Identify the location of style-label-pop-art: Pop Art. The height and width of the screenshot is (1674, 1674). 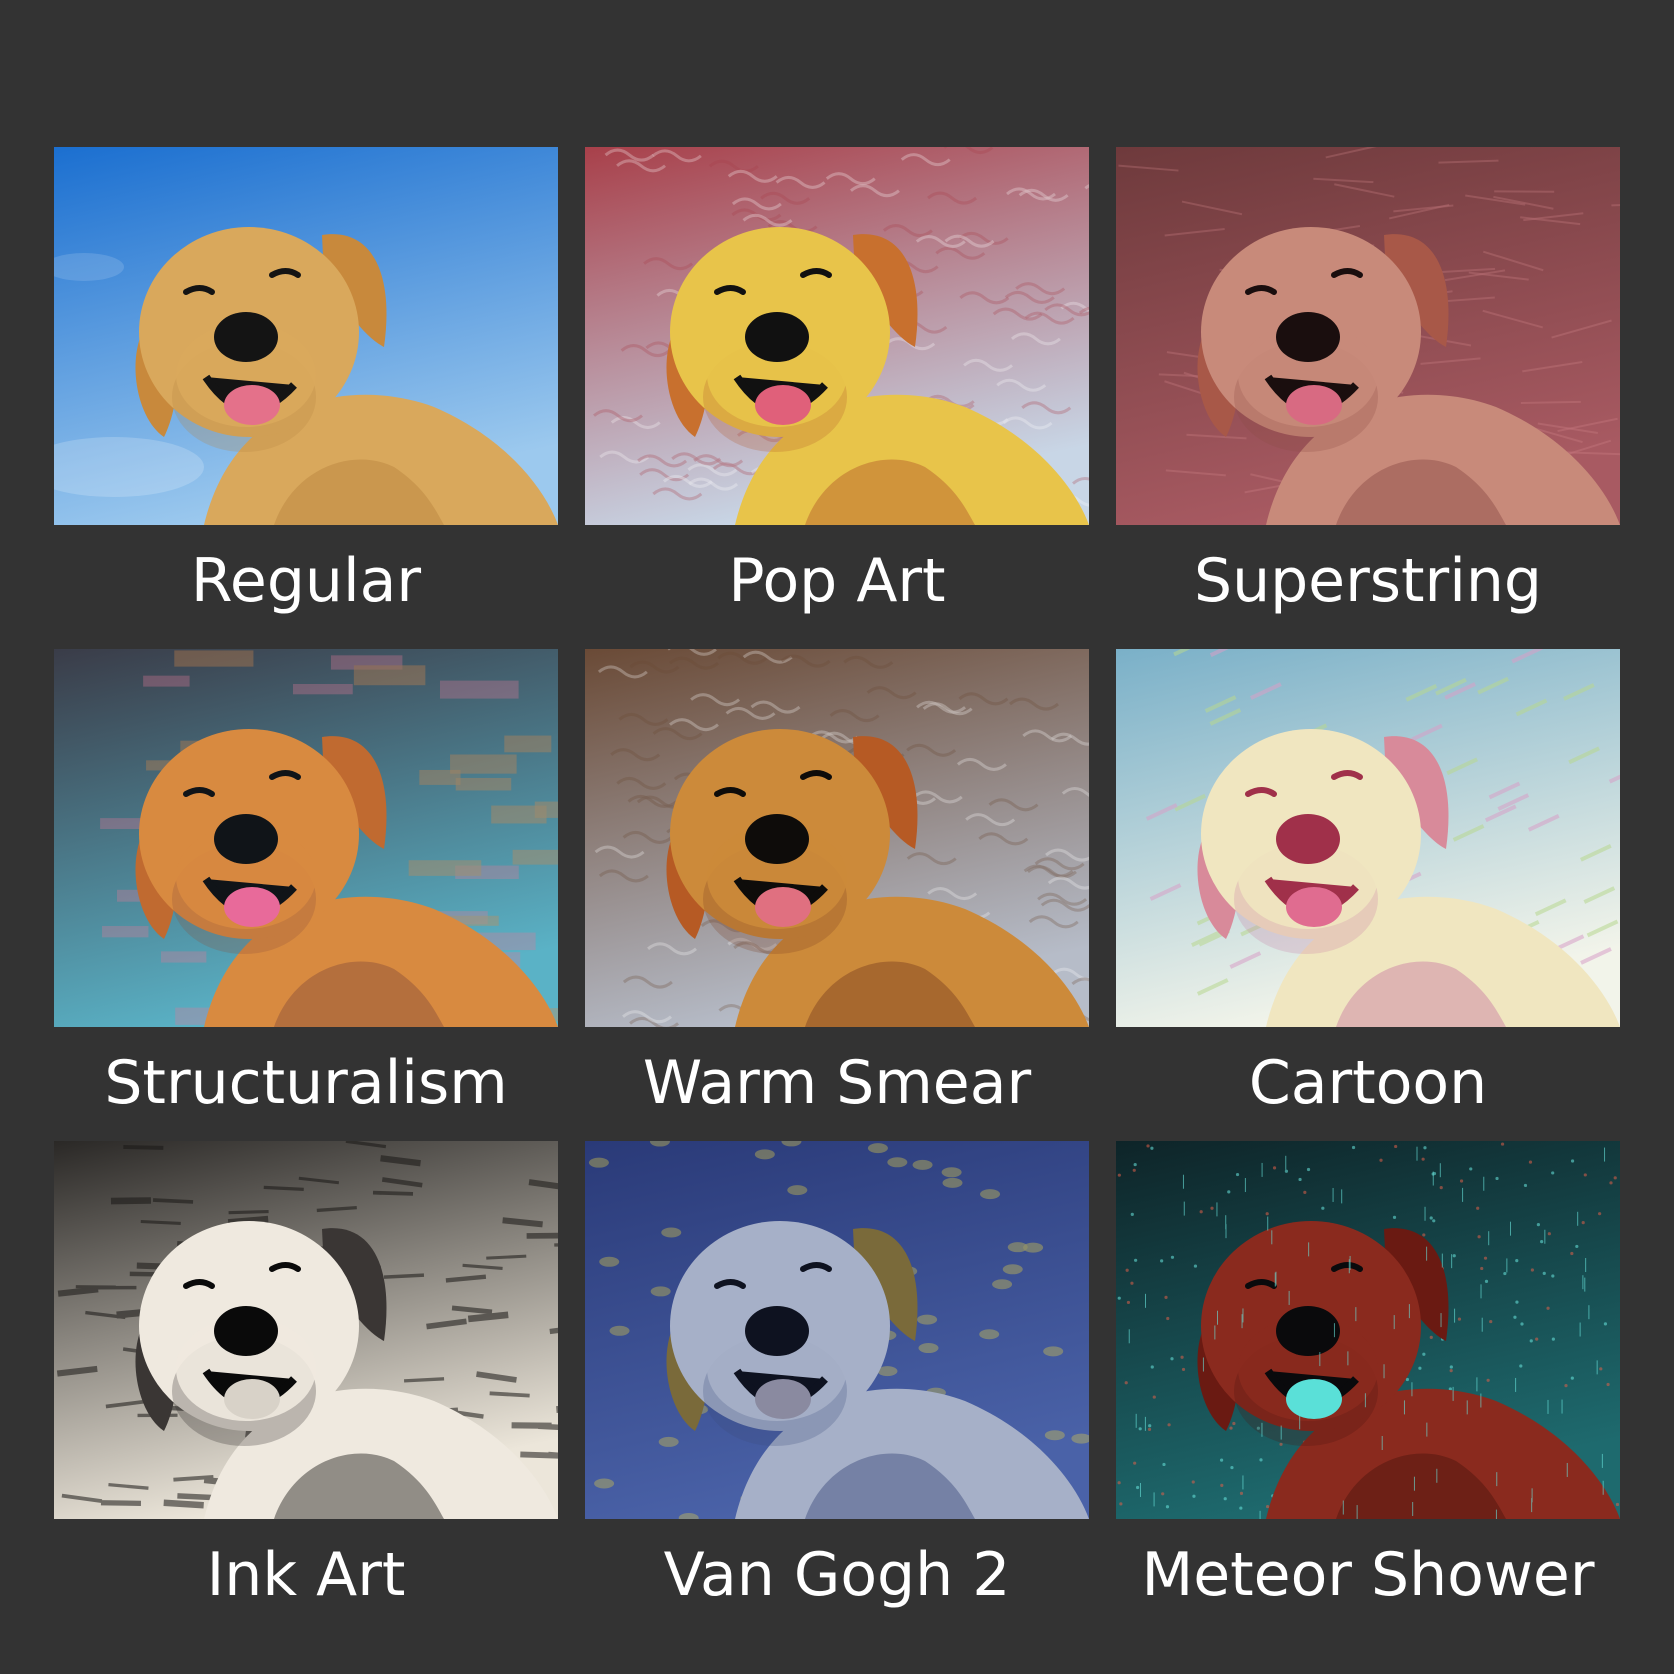
(837, 581).